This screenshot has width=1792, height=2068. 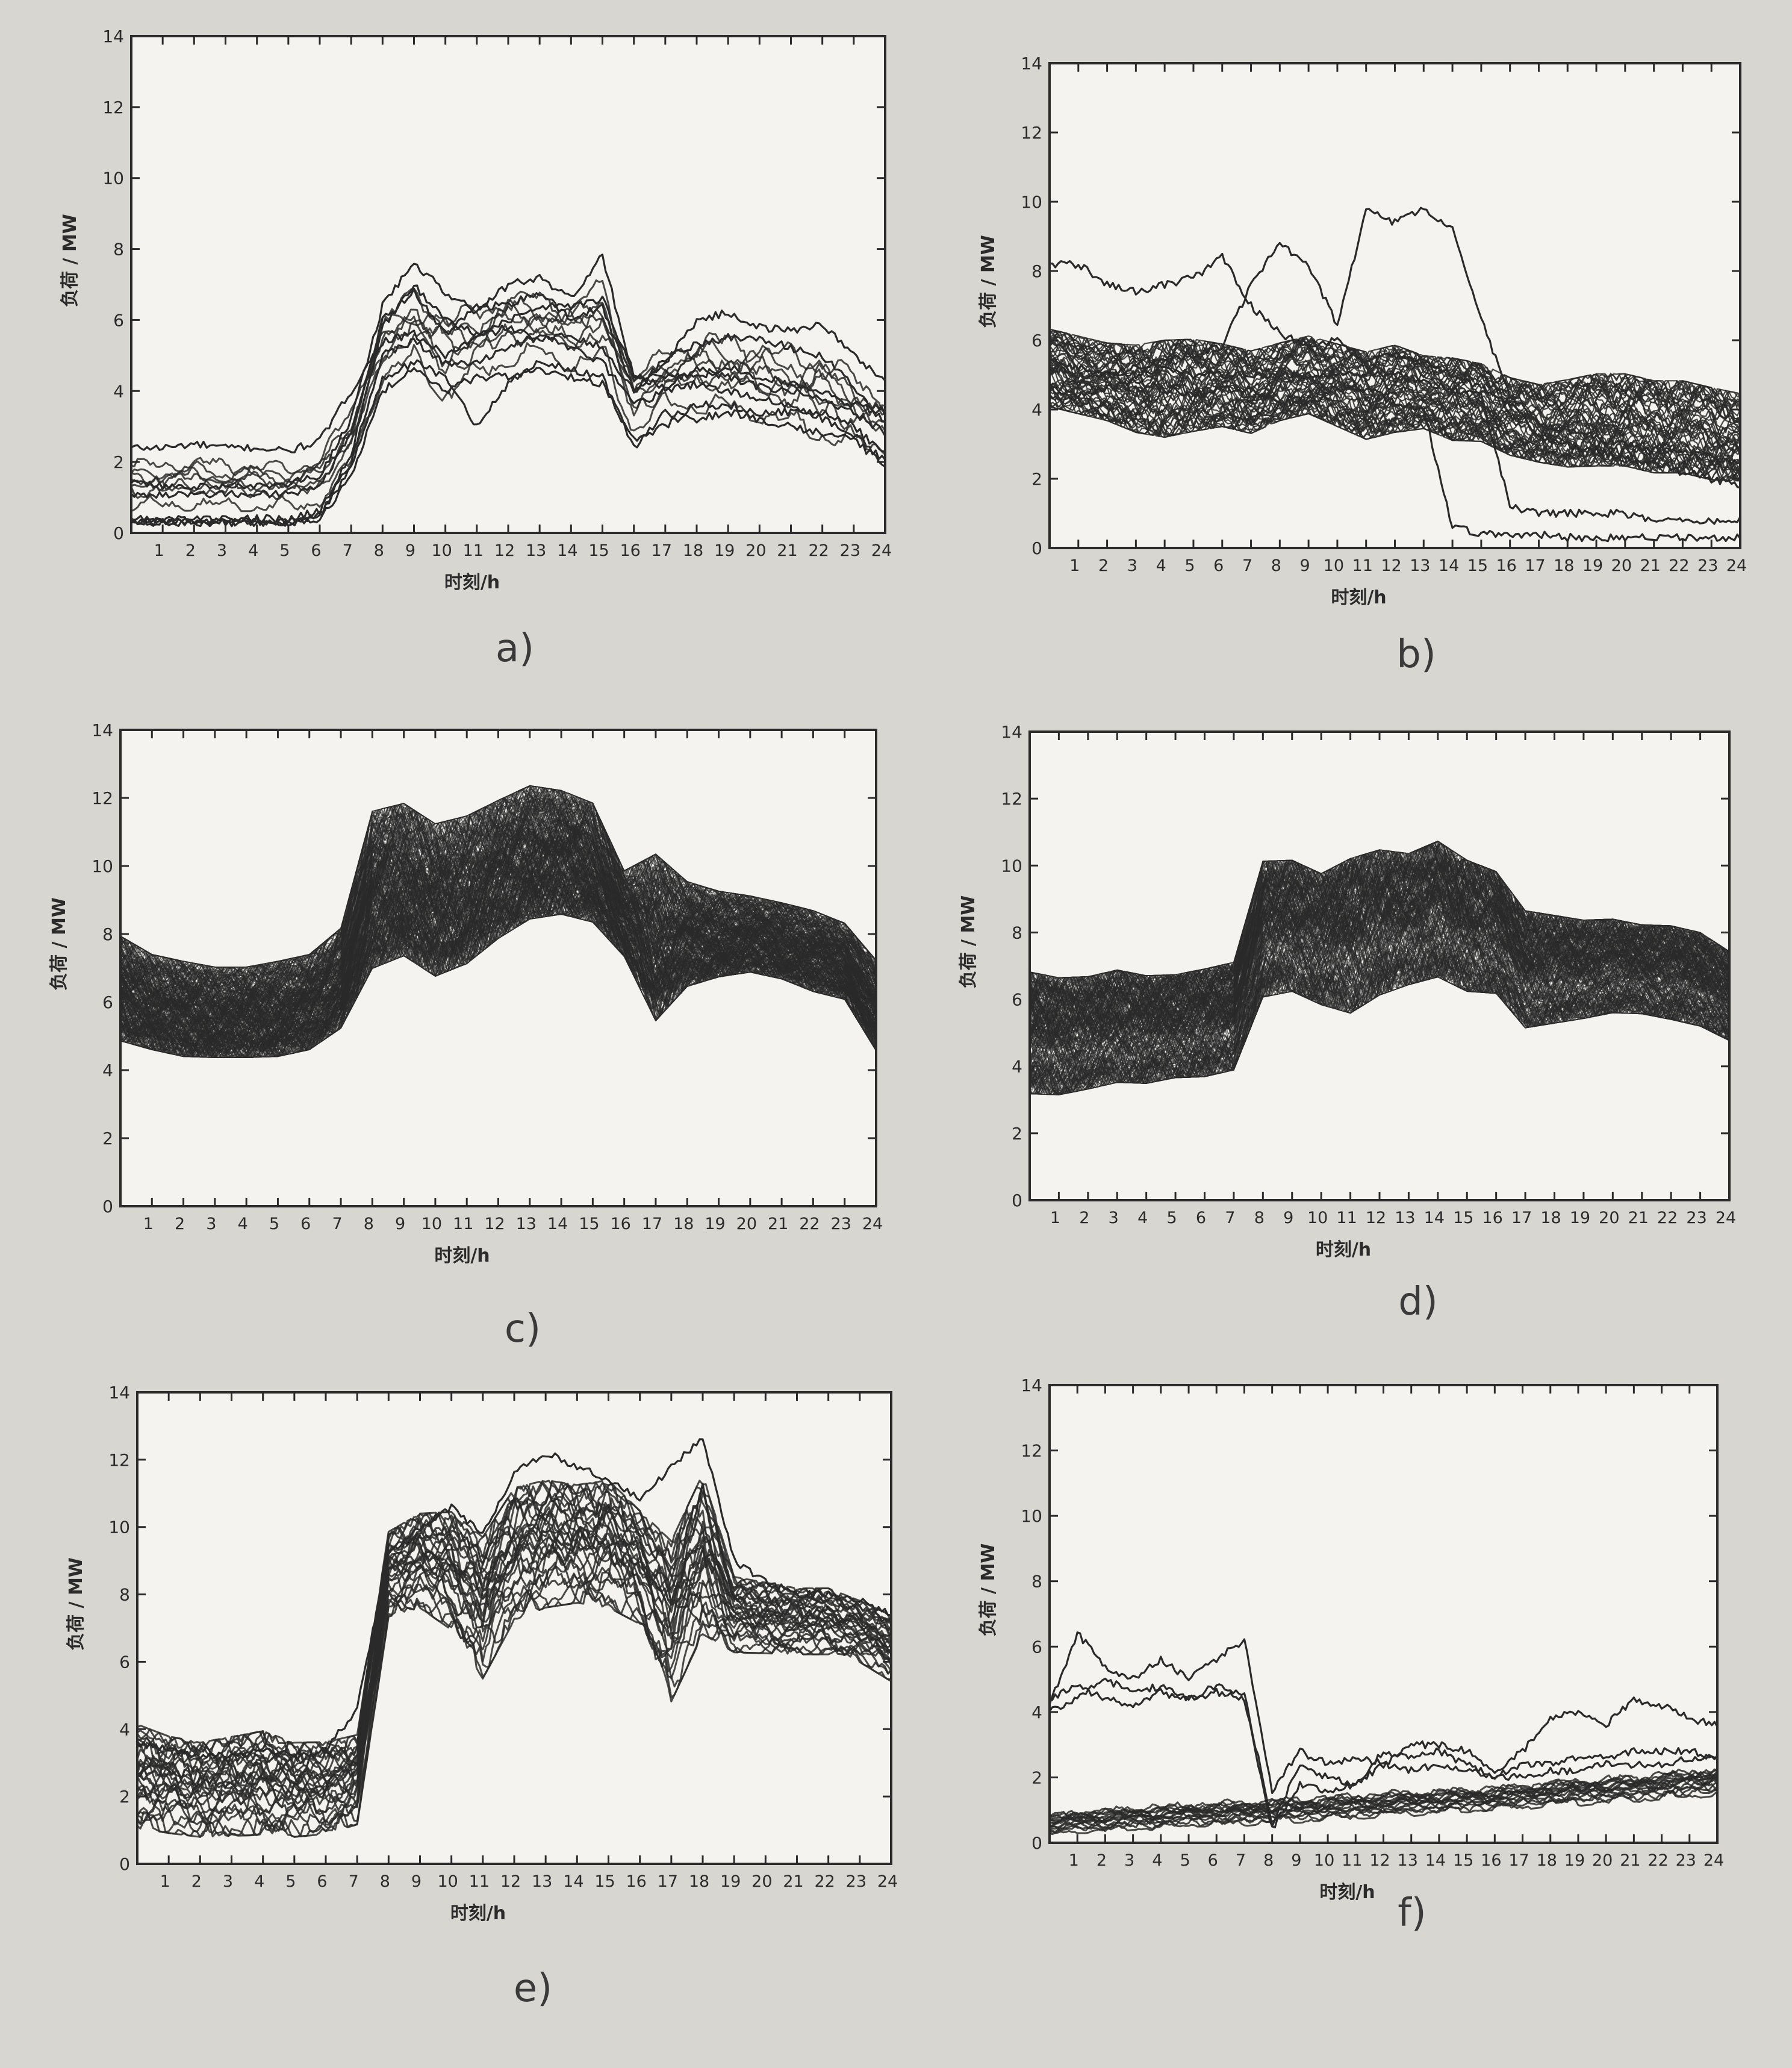 What do you see at coordinates (400, 1224) in the screenshot?
I see `x-tick-label-c: 9` at bounding box center [400, 1224].